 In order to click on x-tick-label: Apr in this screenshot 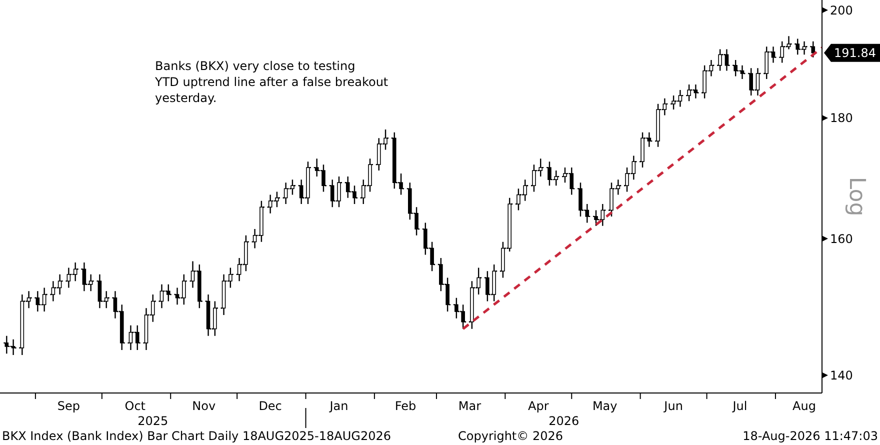, I will do `click(538, 406)`.